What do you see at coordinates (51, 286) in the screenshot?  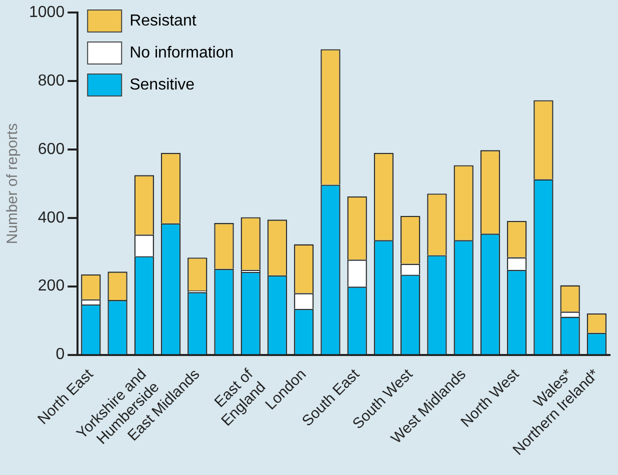 I see `y-tick-label: 200` at bounding box center [51, 286].